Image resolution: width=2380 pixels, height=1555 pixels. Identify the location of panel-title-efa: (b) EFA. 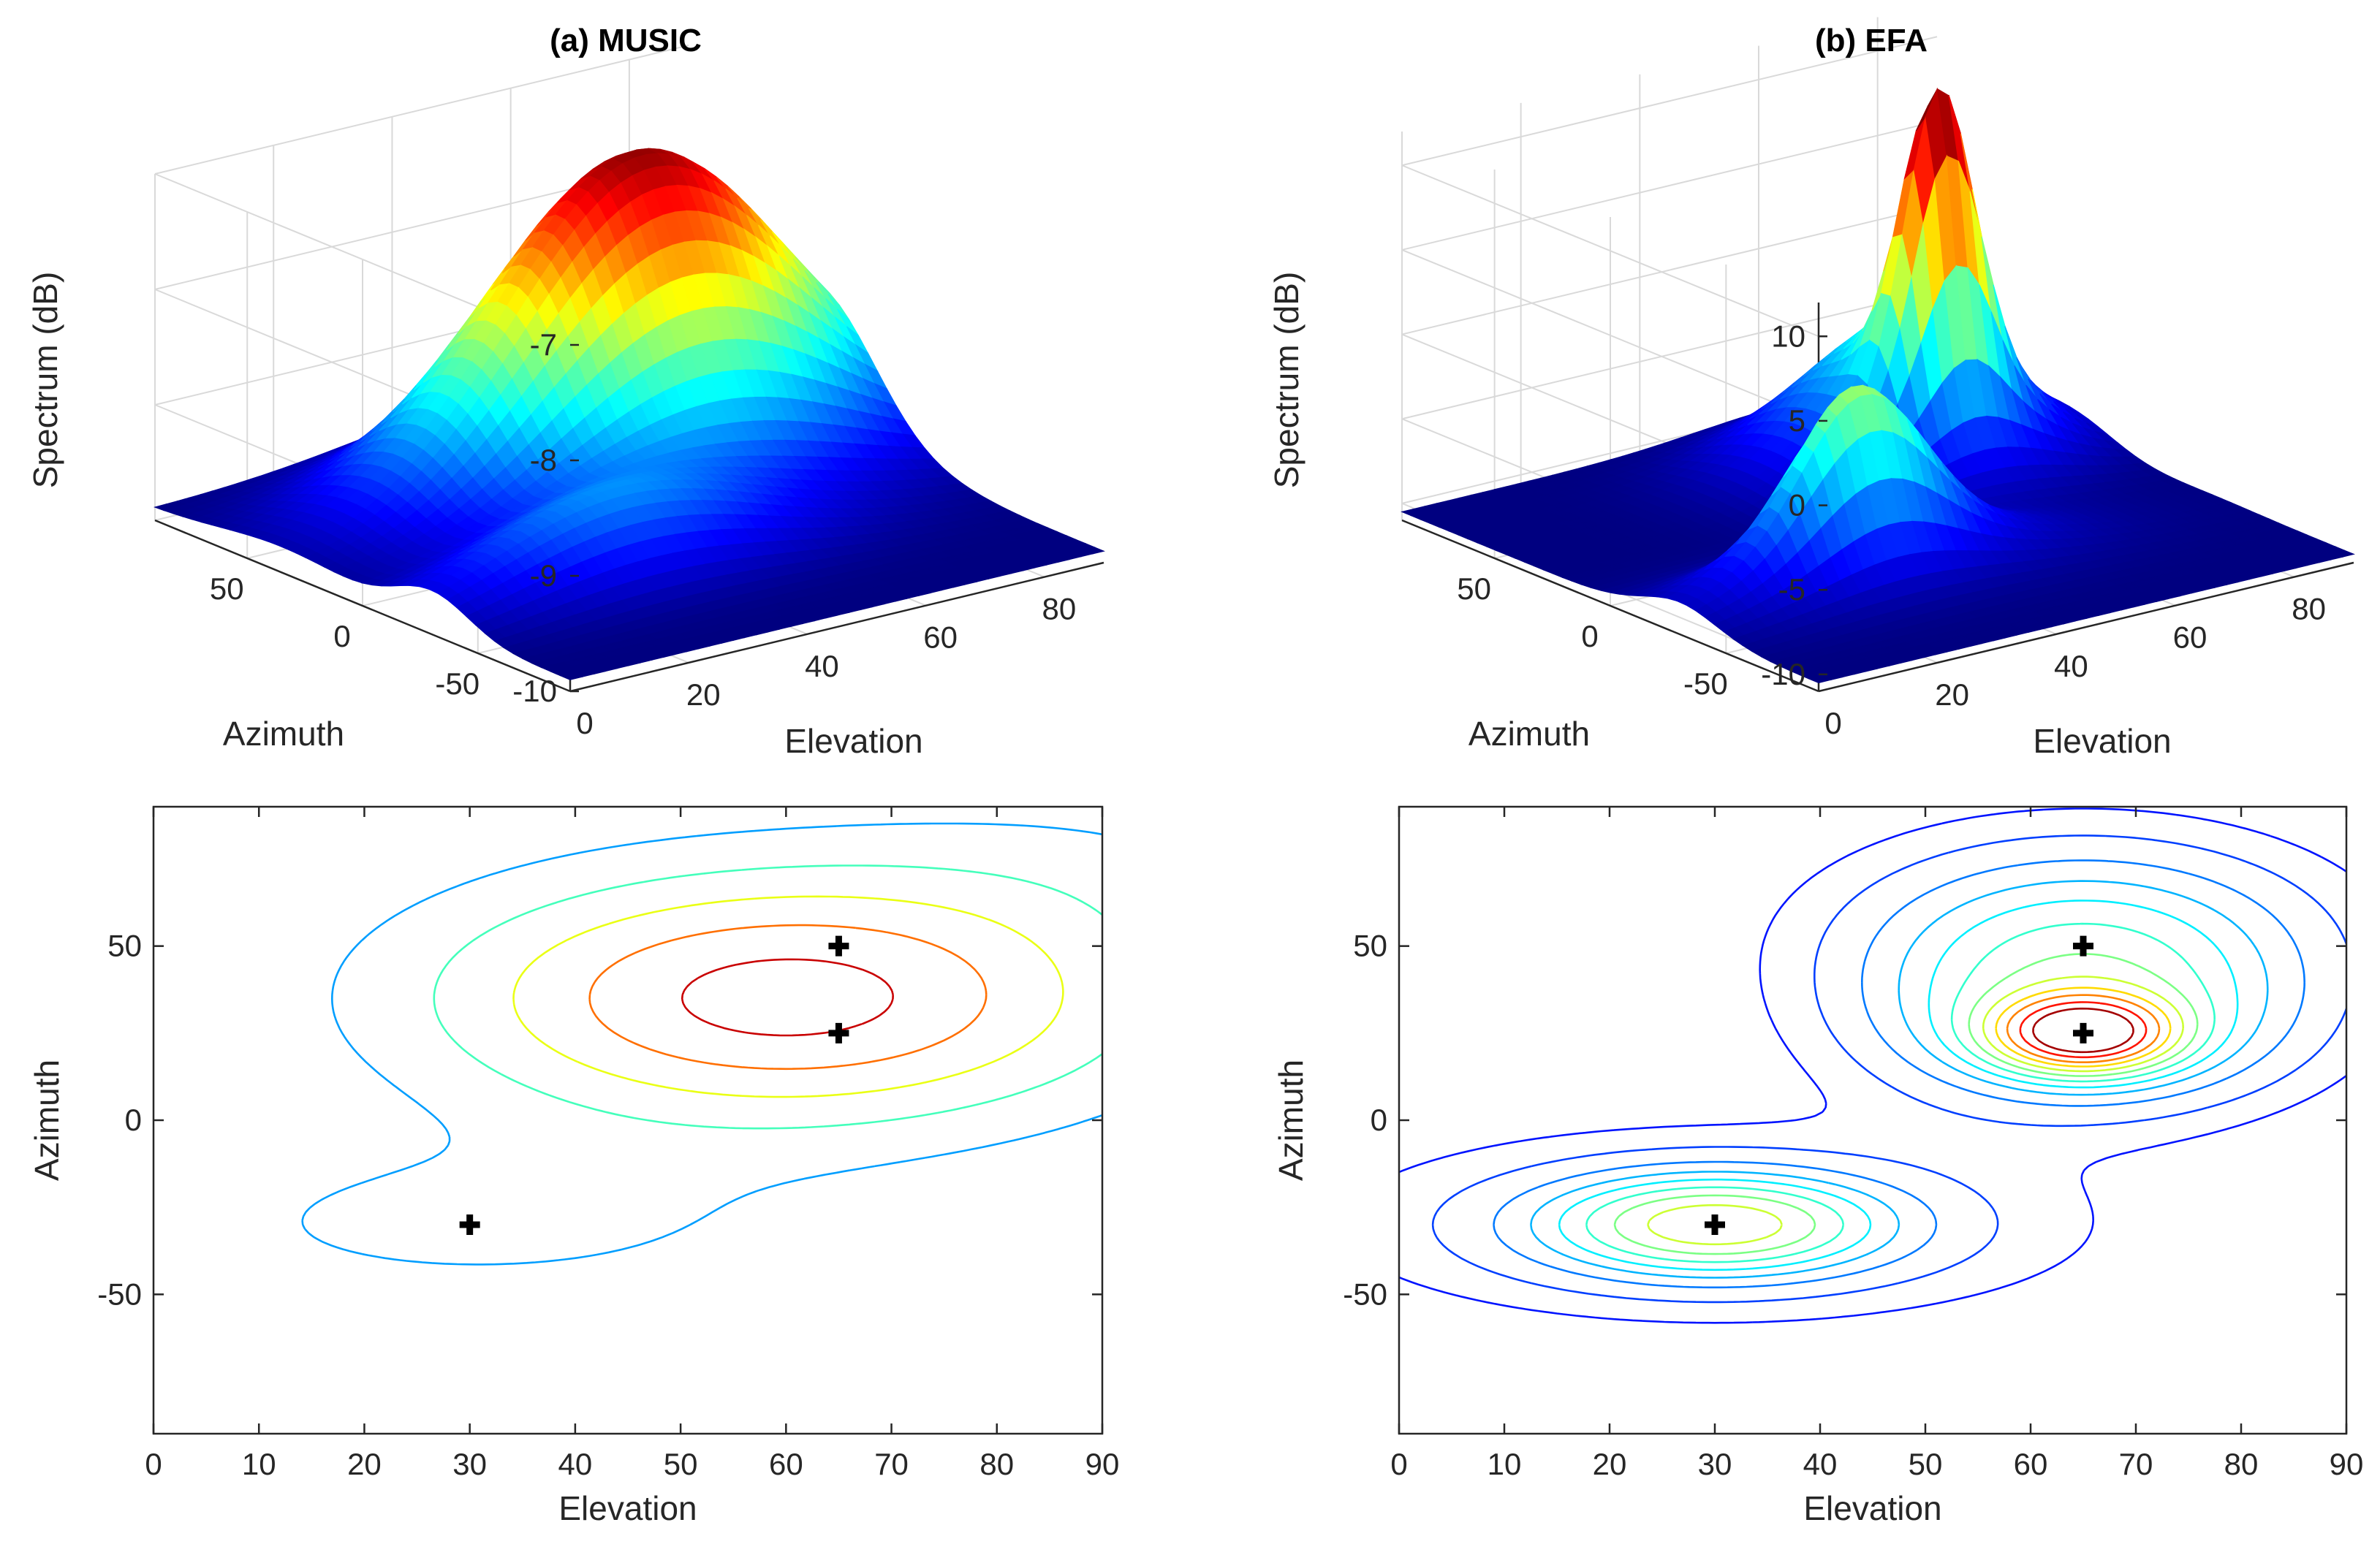
(1871, 40).